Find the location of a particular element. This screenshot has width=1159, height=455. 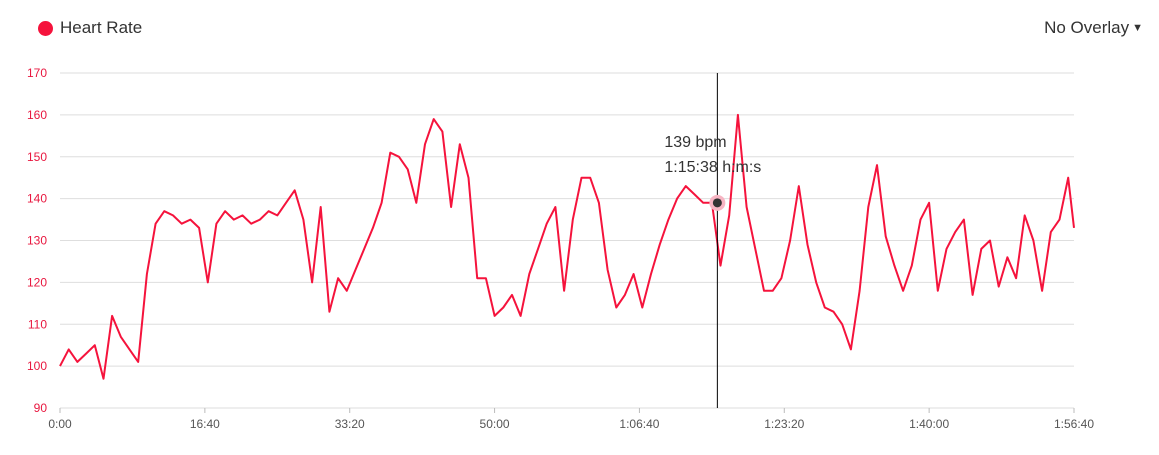

x-tick-label: 1:56:40 is located at coordinates (1074, 424).